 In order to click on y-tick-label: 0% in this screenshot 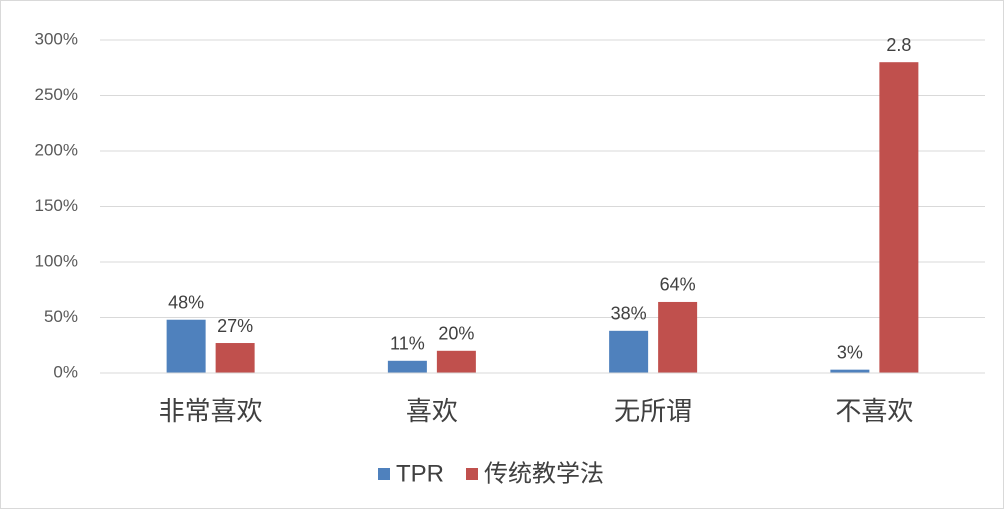, I will do `click(65, 371)`.